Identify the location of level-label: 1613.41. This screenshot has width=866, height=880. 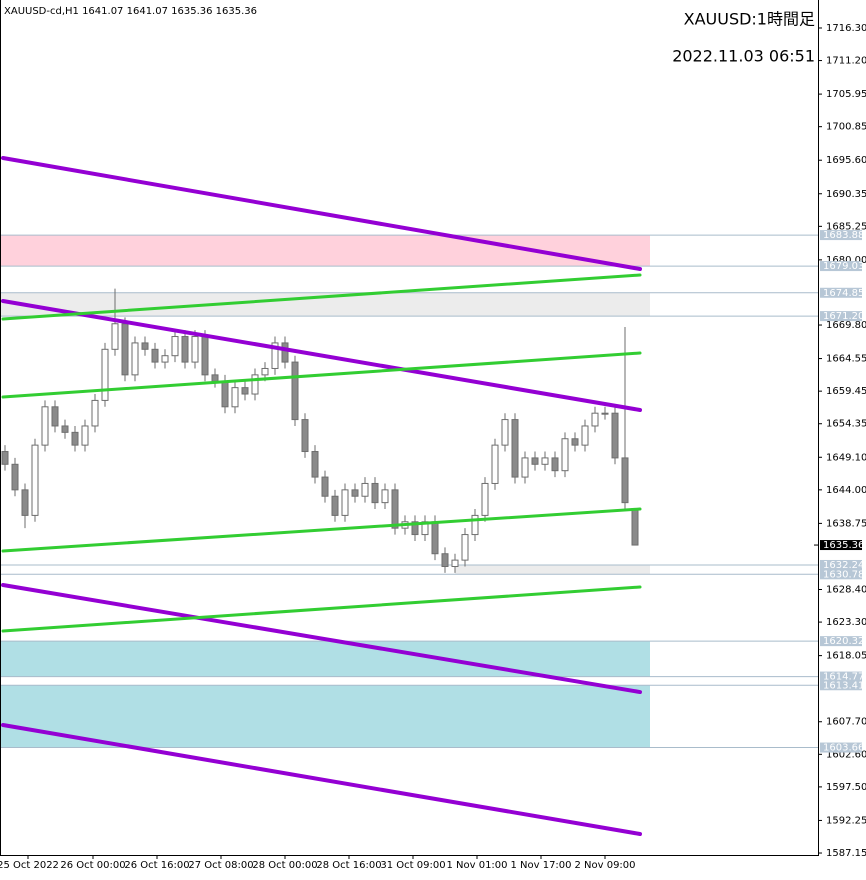
(843, 685).